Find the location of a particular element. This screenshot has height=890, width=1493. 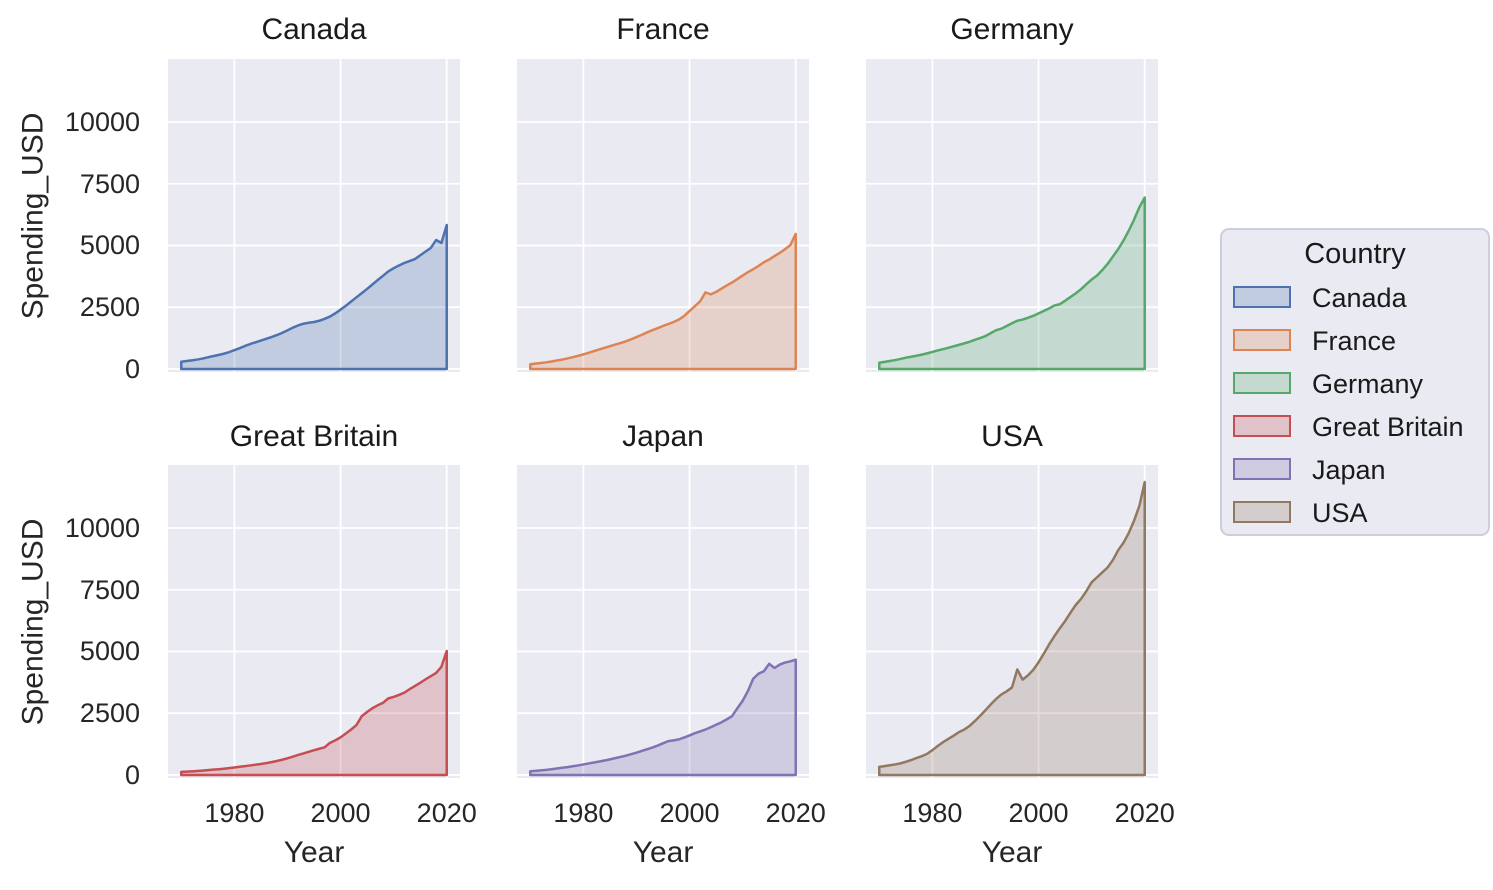

facet-plot-canada is located at coordinates (314, 215).